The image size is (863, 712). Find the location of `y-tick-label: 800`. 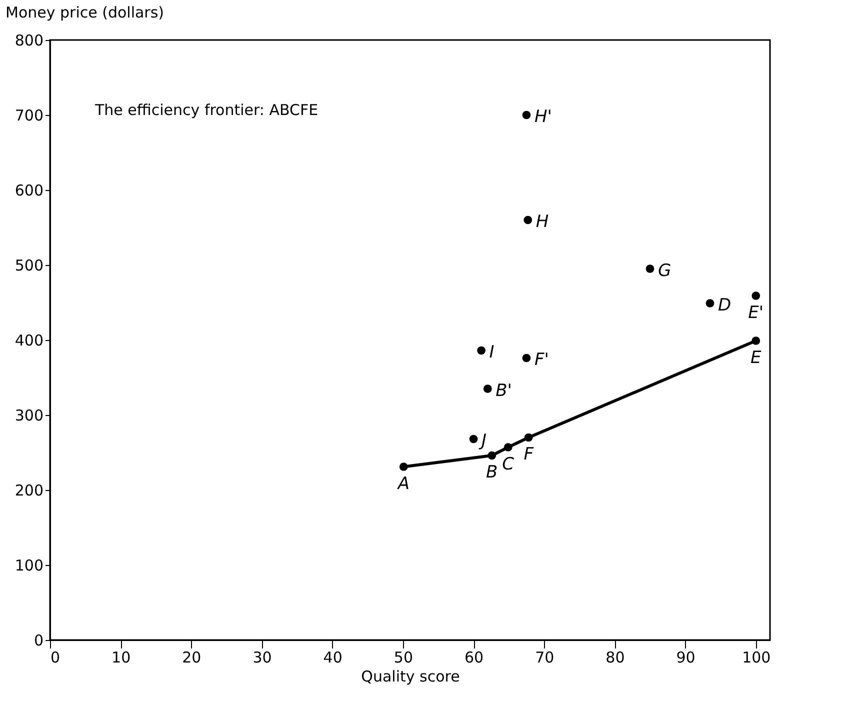

y-tick-label: 800 is located at coordinates (29, 41).